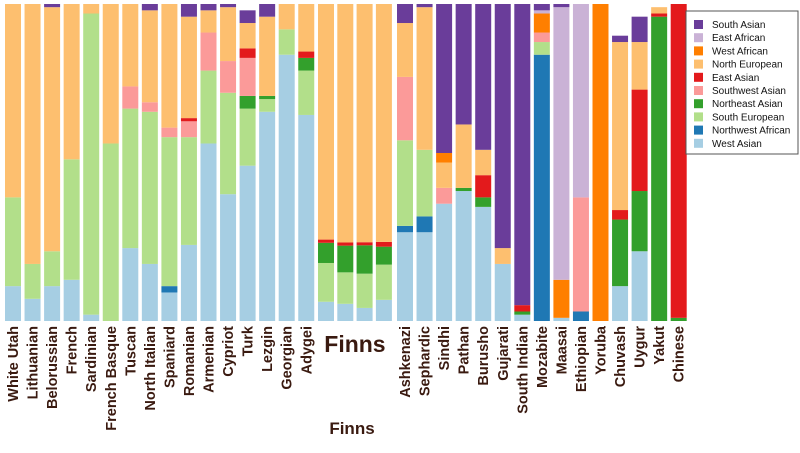 This screenshot has width=800, height=453. What do you see at coordinates (541, 7) in the screenshot?
I see `bar-segment-south-asian-mozabite` at bounding box center [541, 7].